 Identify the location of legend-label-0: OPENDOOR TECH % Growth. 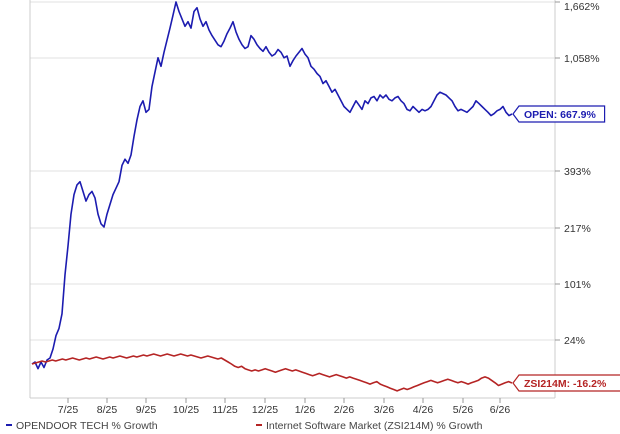
(87, 426).